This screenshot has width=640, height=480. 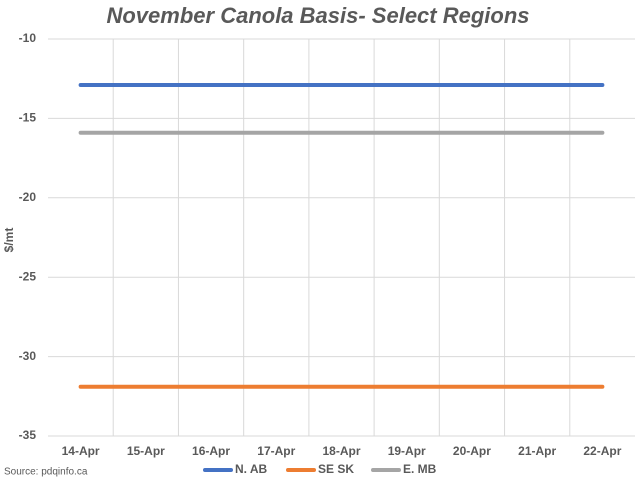 I want to click on legend-label: E. MB, so click(x=420, y=469).